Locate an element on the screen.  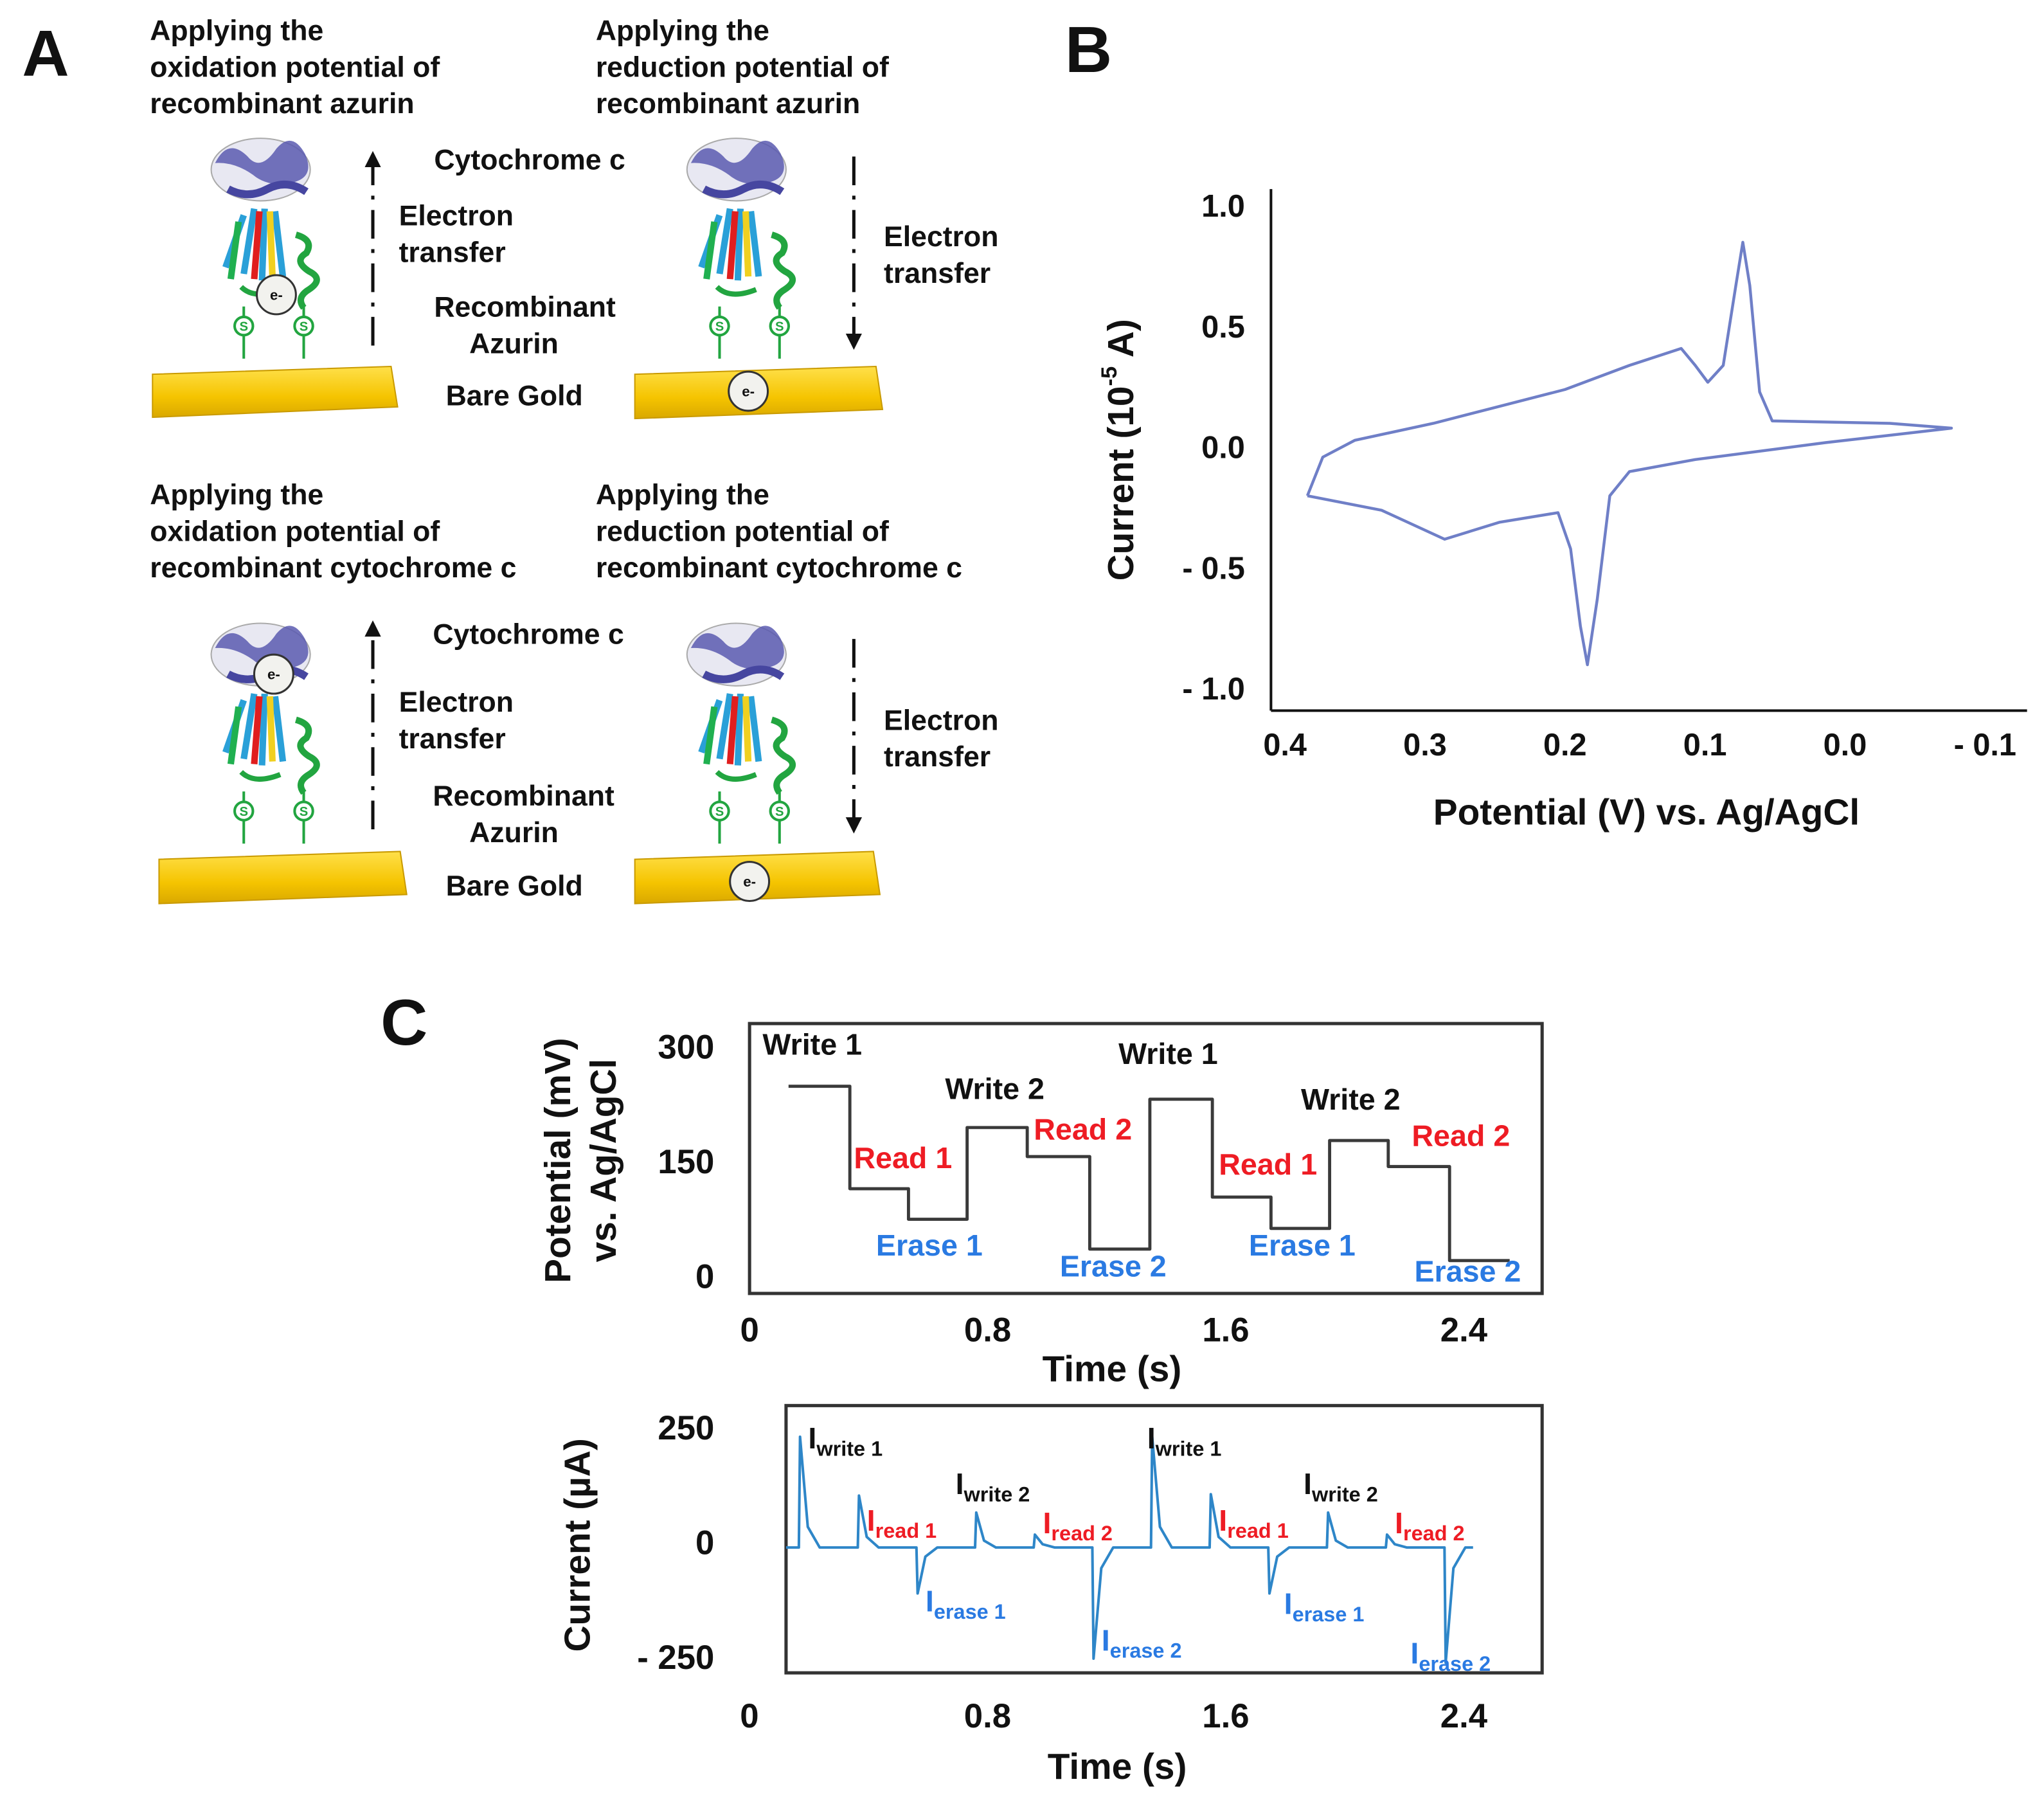
annotation-text: Write 1 is located at coordinates (1168, 1053).